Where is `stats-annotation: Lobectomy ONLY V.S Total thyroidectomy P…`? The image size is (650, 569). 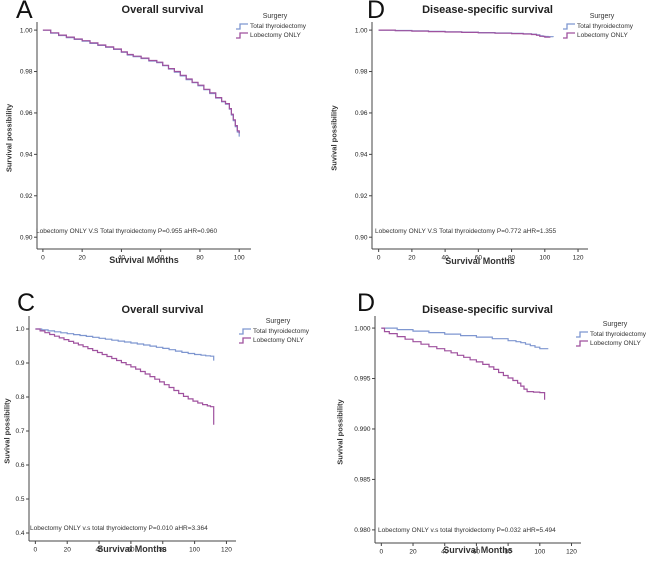
stats-annotation: Lobectomy ONLY V.S Total thyroidectomy P… is located at coordinates (466, 231).